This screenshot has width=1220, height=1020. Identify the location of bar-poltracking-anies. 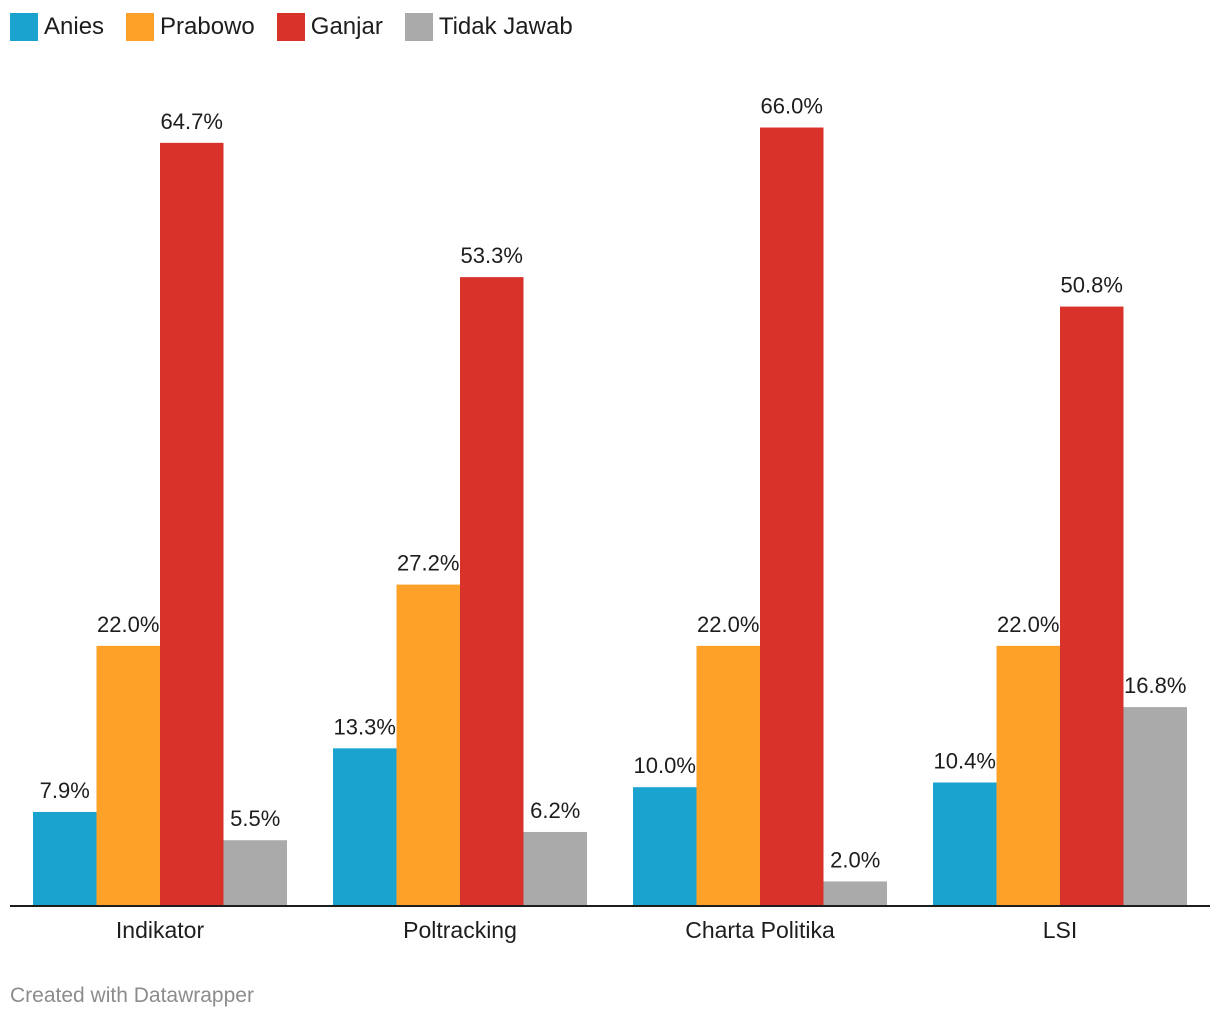
(365, 826).